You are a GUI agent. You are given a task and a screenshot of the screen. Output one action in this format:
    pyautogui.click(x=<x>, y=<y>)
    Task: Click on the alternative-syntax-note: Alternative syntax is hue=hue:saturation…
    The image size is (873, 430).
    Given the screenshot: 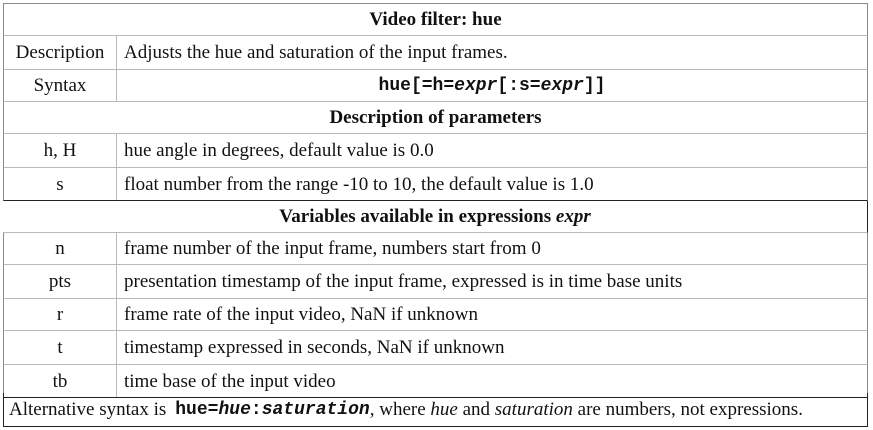 What is the action you would take?
    pyautogui.click(x=435, y=410)
    